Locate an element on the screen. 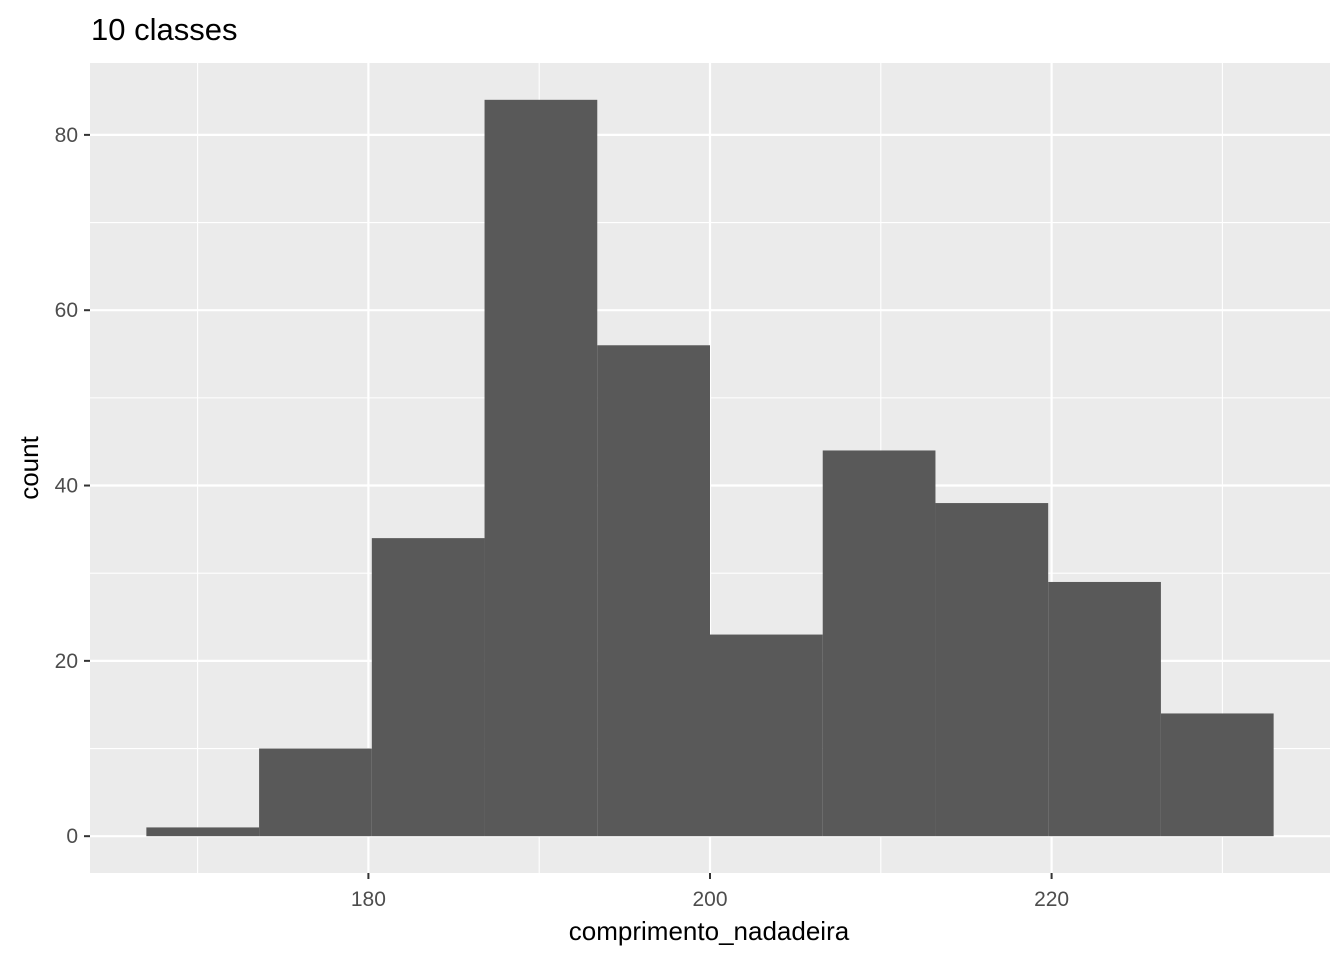 The height and width of the screenshot is (960, 1344). x-tick-label: 180 is located at coordinates (368, 899).